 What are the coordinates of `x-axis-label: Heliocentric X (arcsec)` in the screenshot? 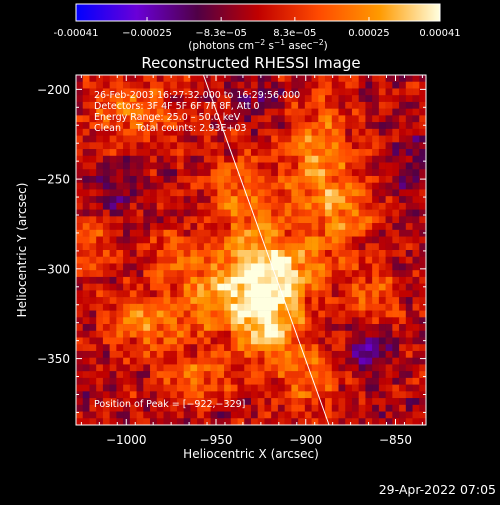 It's located at (251, 454).